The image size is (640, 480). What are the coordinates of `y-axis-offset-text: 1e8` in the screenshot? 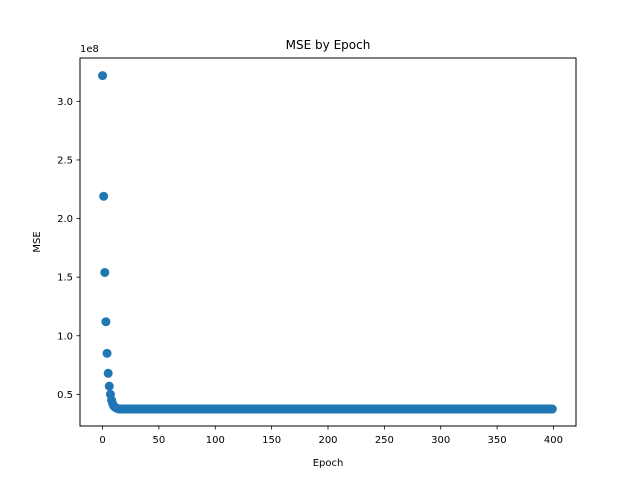 It's located at (89, 49).